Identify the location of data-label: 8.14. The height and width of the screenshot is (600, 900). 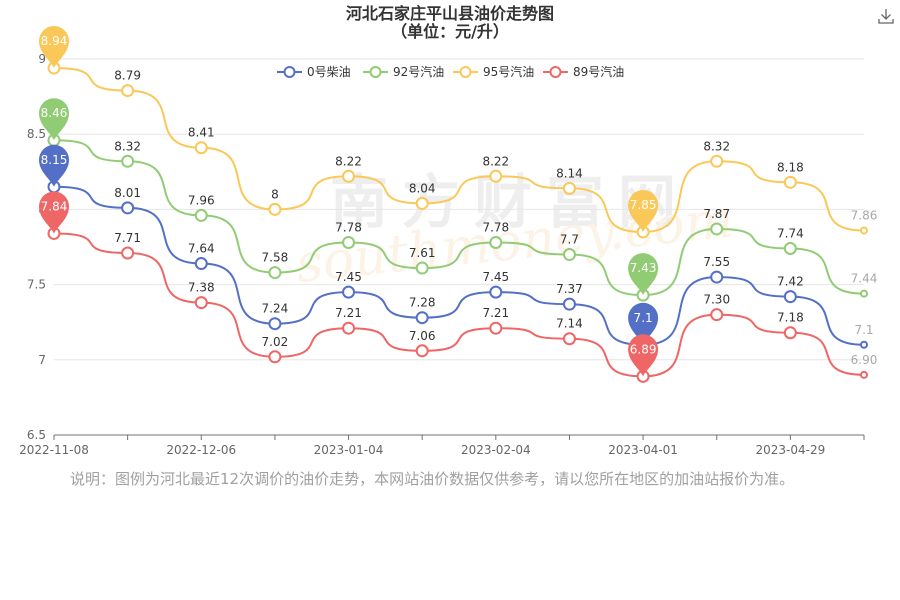
(569, 173).